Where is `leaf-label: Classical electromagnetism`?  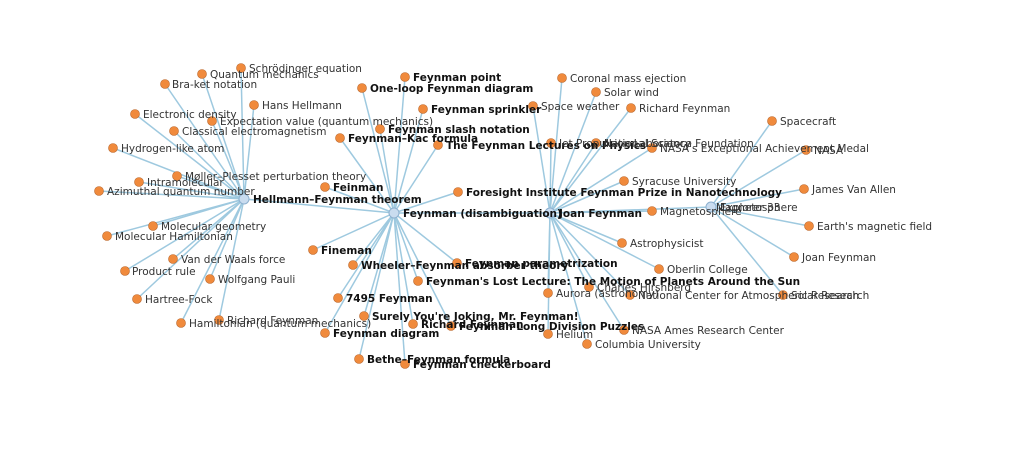 leaf-label: Classical electromagnetism is located at coordinates (254, 132).